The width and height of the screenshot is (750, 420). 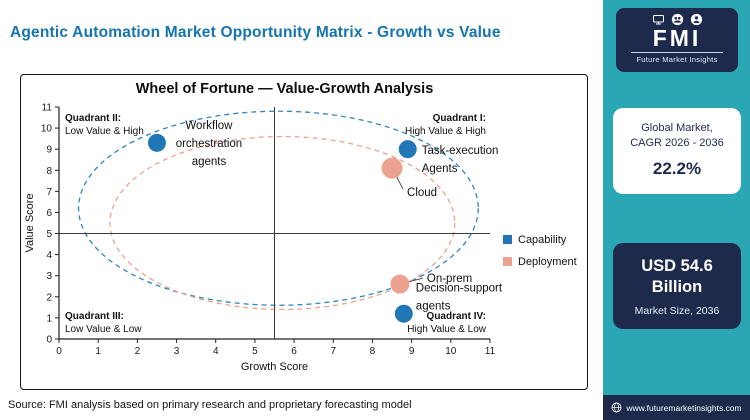 What do you see at coordinates (677, 311) in the screenshot?
I see `market-size-label: Market Size, 2036` at bounding box center [677, 311].